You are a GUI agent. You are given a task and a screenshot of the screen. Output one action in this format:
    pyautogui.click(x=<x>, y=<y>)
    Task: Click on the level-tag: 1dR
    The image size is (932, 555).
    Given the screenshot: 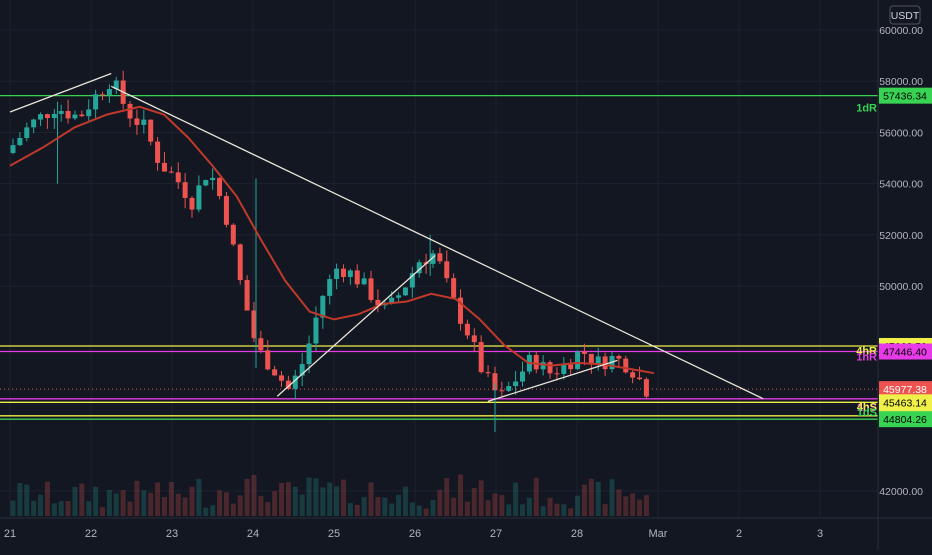 What is the action you would take?
    pyautogui.click(x=866, y=109)
    